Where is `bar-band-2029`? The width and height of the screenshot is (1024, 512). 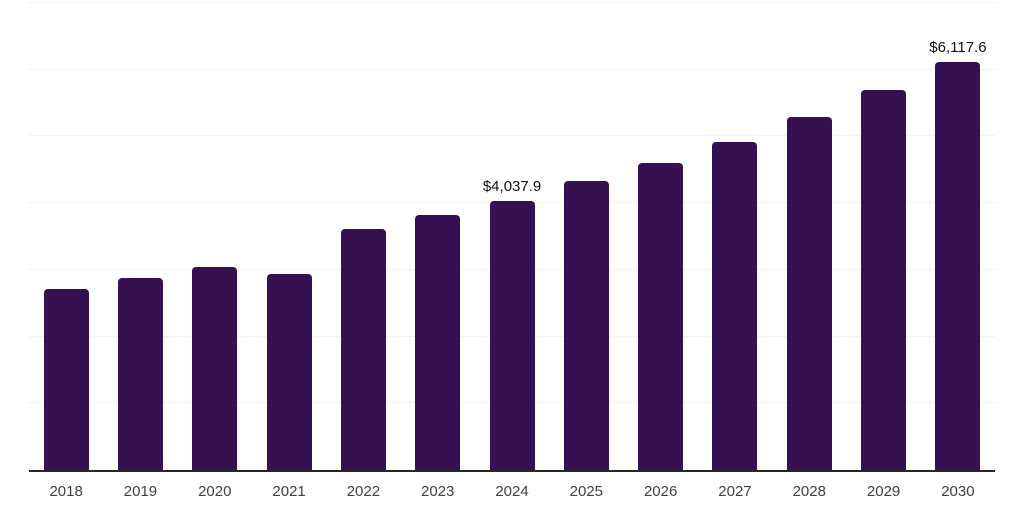 bar-band-2029 is located at coordinates (883, 236).